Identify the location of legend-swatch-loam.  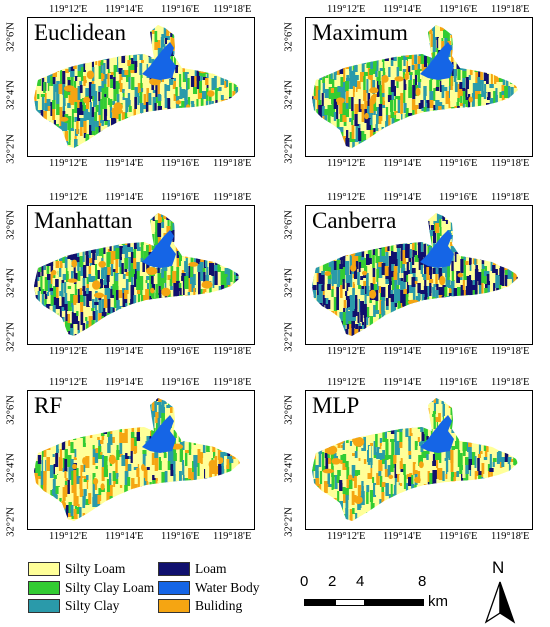
(174, 569).